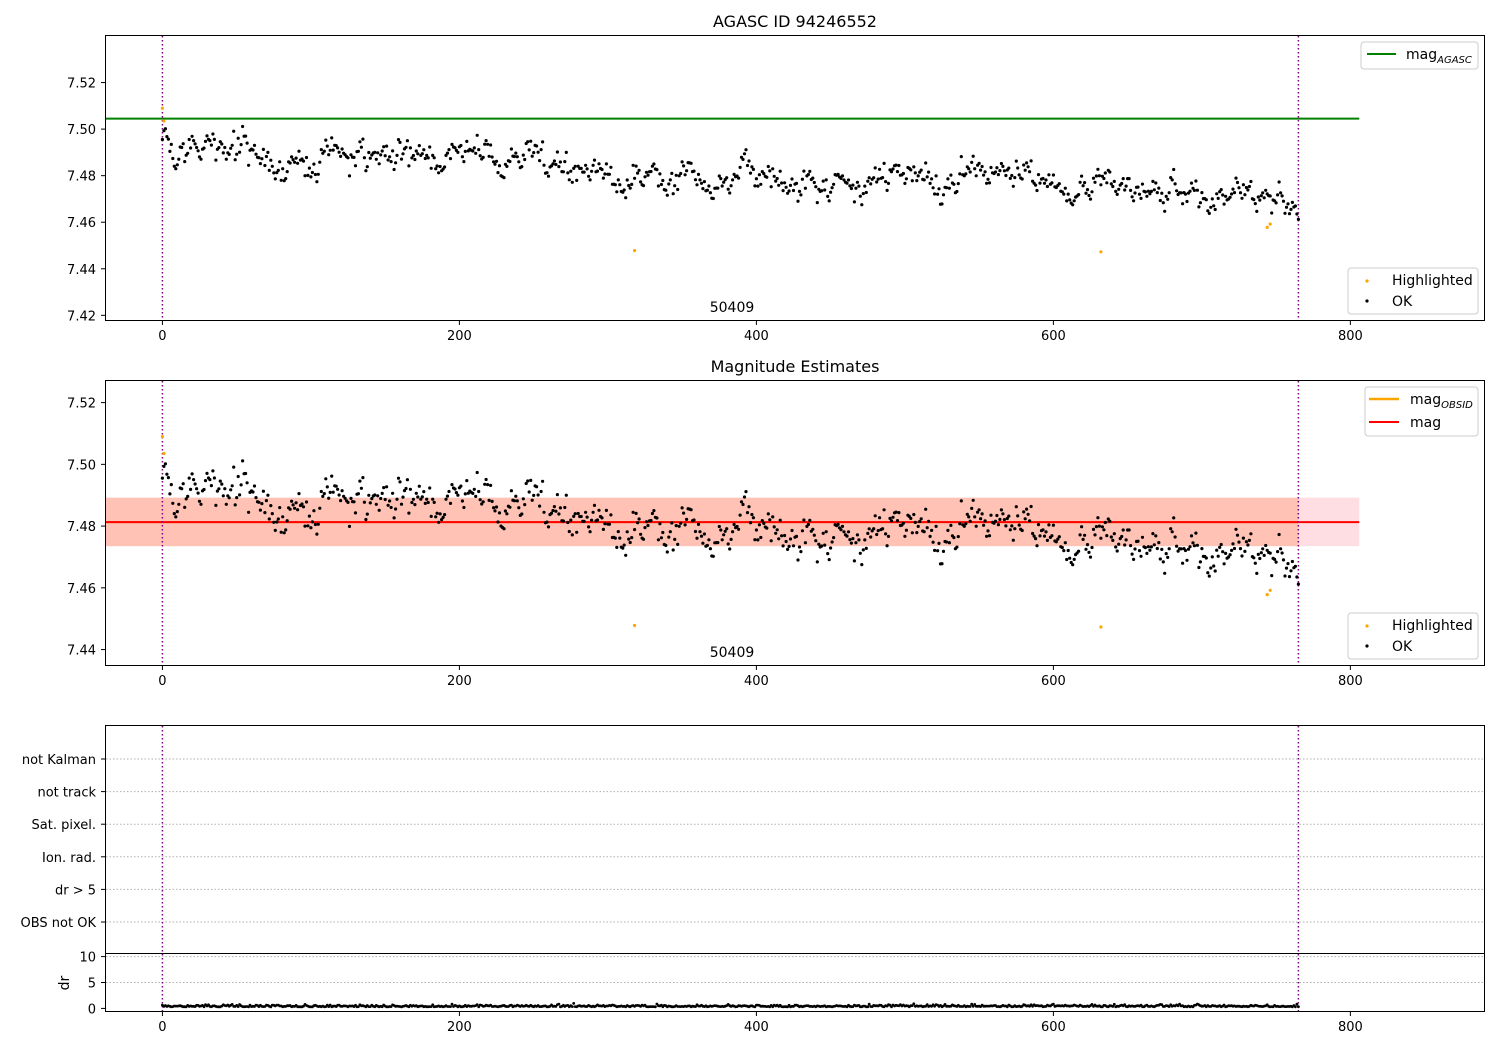 The width and height of the screenshot is (1500, 1050). I want to click on x-tick-label: 0, so click(162, 681).